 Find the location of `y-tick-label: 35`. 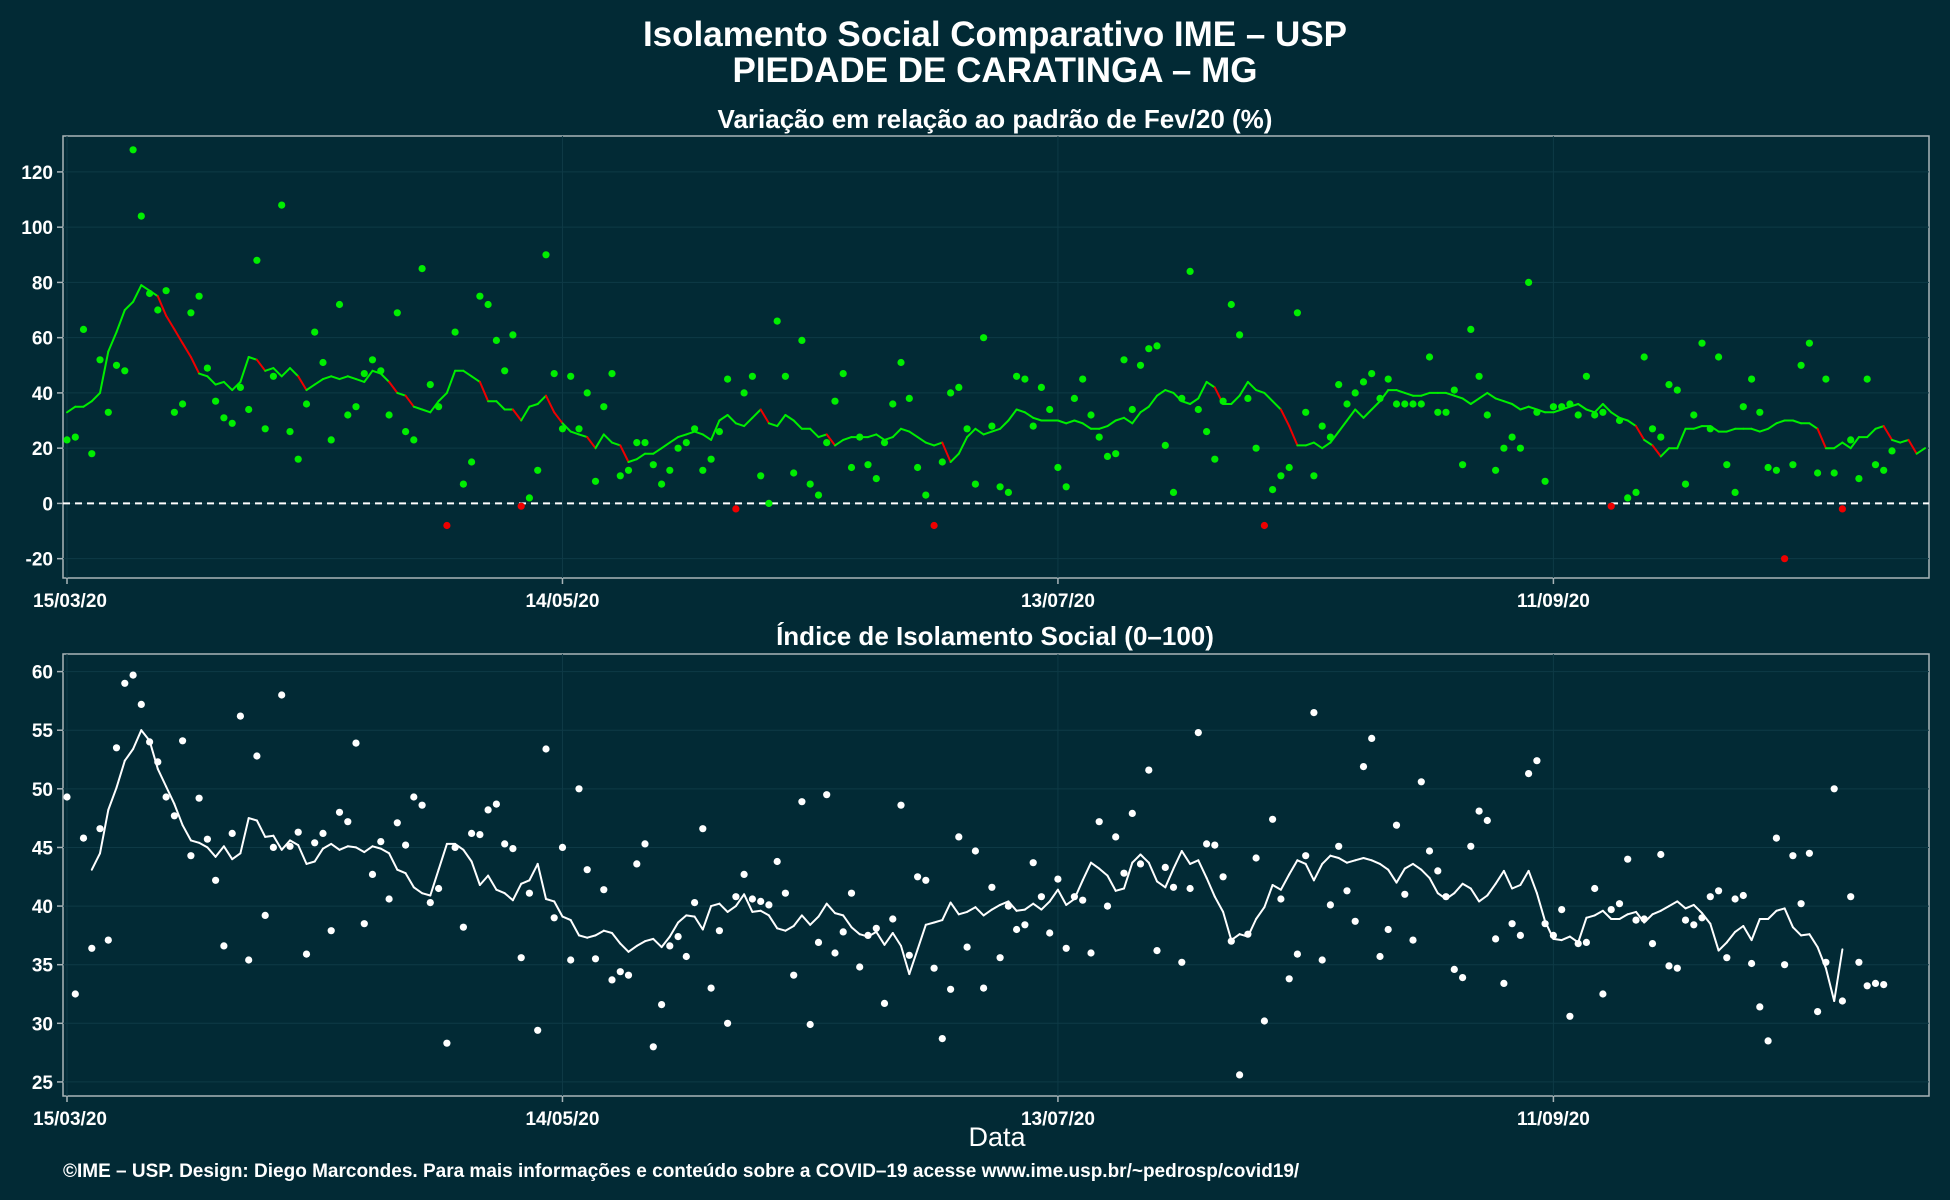

y-tick-label: 35 is located at coordinates (43, 966).